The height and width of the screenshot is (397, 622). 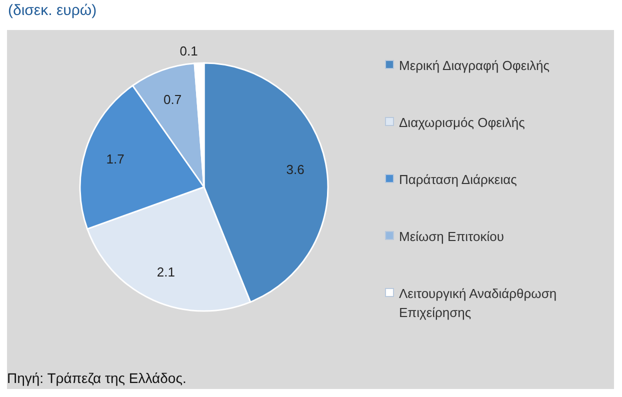 I want to click on data-label: 1.7, so click(x=115, y=158).